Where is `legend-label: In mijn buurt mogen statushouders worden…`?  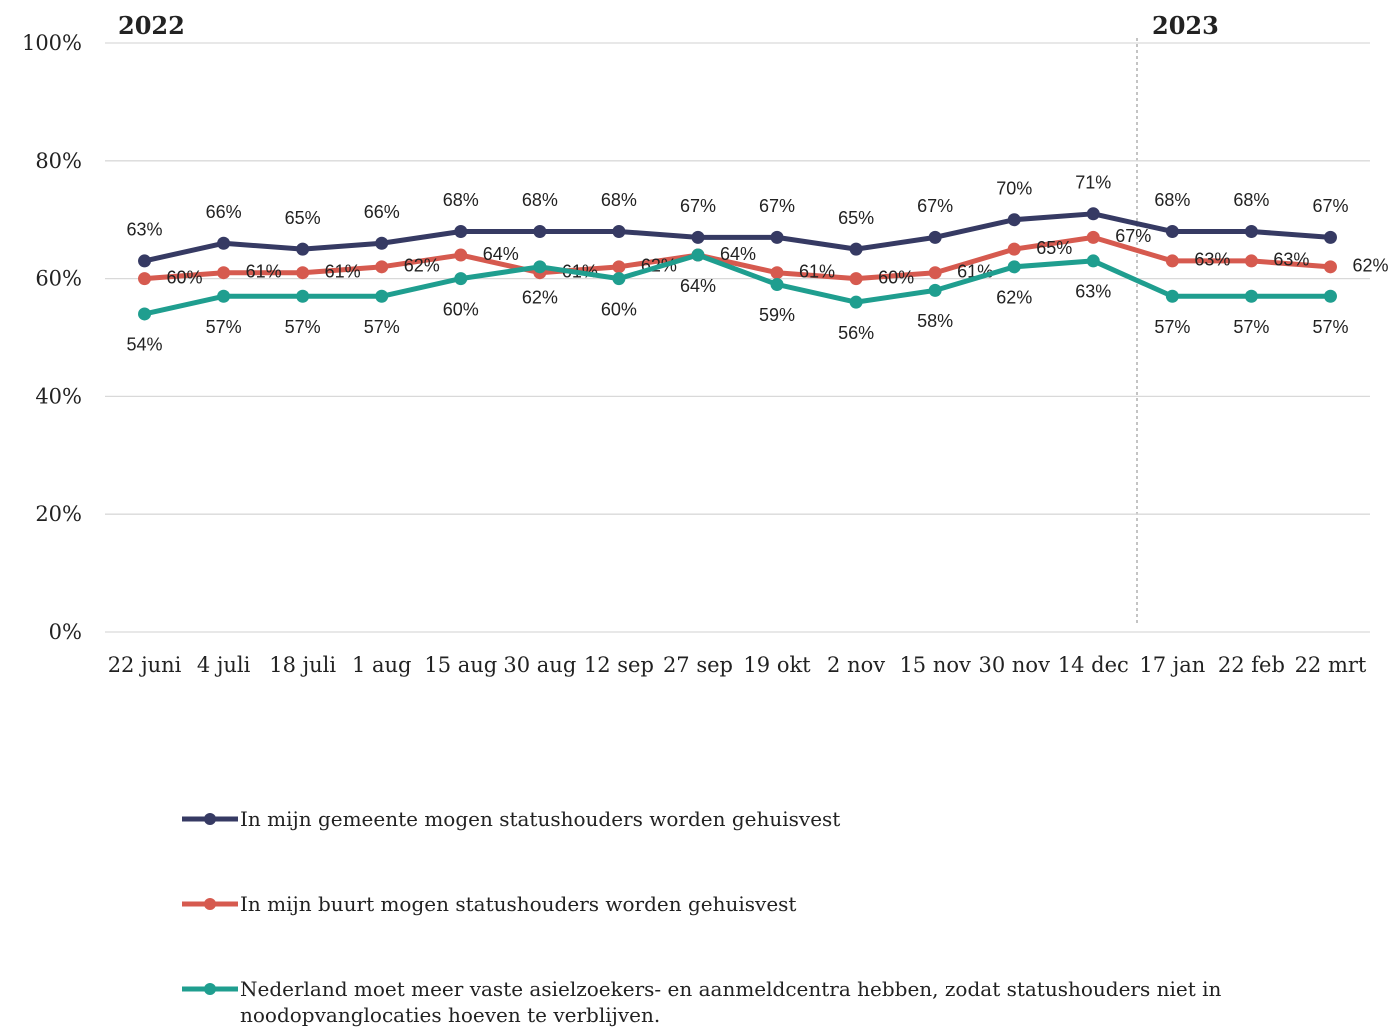
legend-label: In mijn buurt mogen statushouders worden… is located at coordinates (518, 904).